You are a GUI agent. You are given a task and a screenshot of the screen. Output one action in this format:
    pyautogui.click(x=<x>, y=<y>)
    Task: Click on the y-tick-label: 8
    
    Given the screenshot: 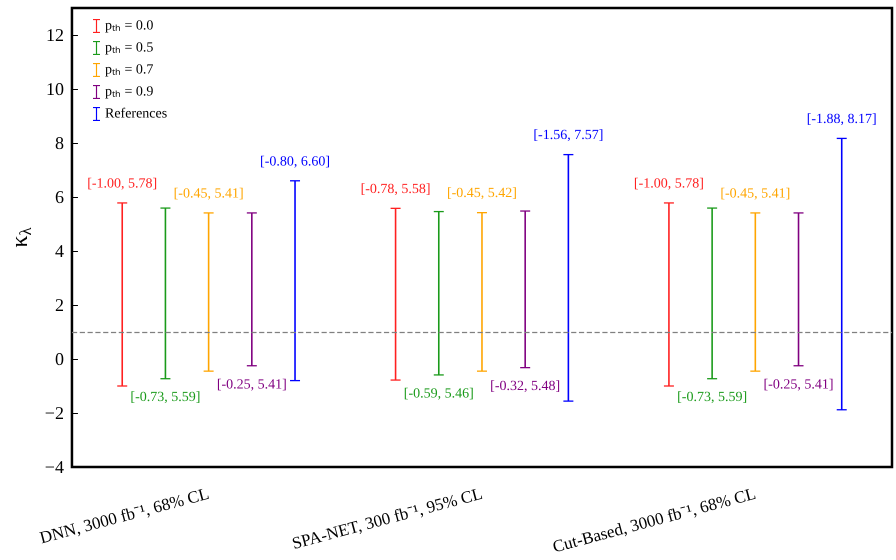 What is the action you would take?
    pyautogui.click(x=59, y=143)
    